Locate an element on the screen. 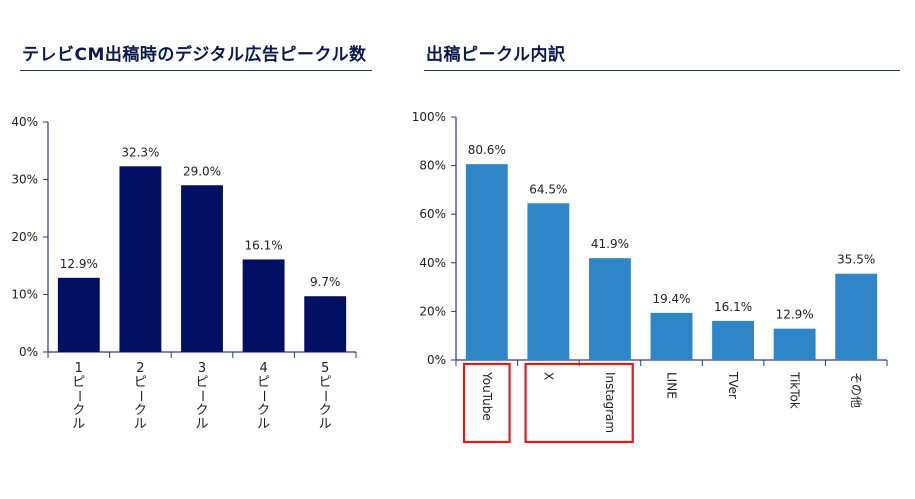  right-category-label: その他 is located at coordinates (856, 390).